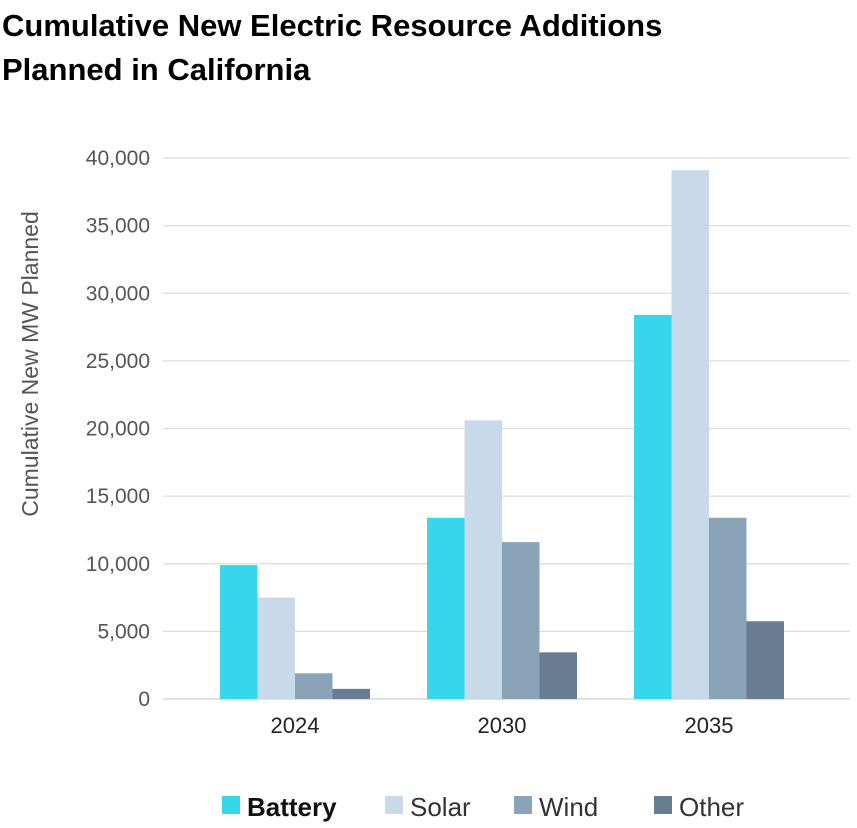  Describe the element at coordinates (483, 559) in the screenshot. I see `bar-solar-2030` at that location.